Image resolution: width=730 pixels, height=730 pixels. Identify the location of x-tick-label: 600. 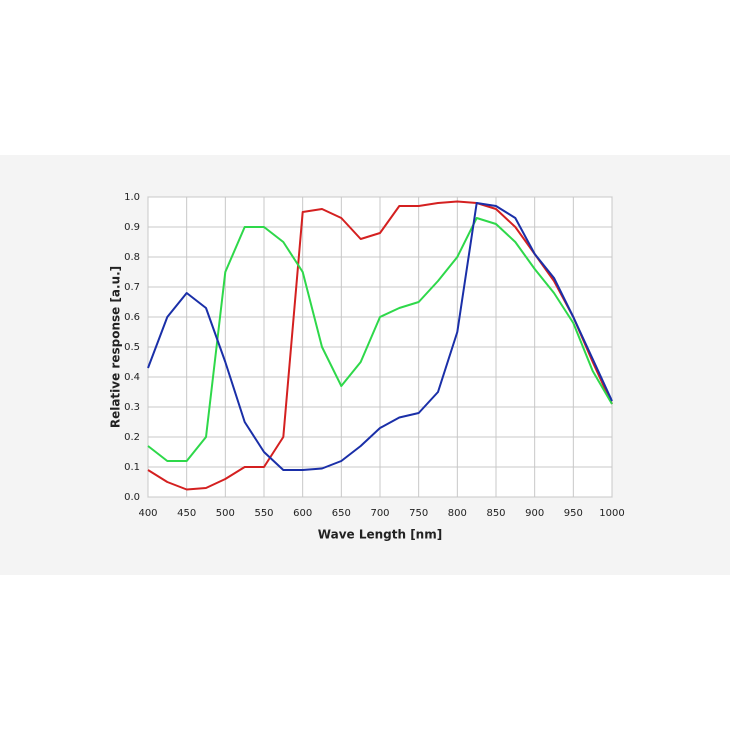
(302, 513).